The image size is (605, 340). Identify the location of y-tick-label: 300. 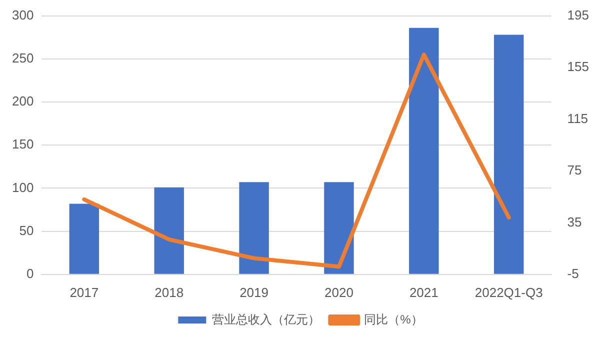
(23, 14).